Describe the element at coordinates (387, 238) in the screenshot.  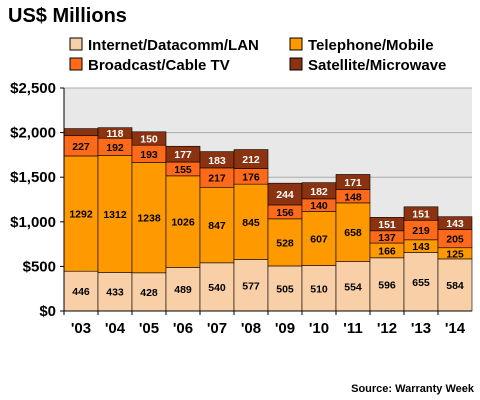
I see `data-label: 137` at that location.